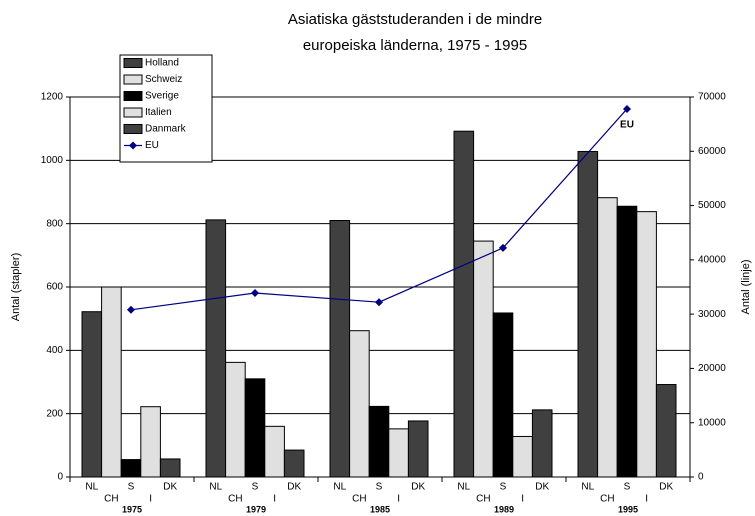 The width and height of the screenshot is (755, 516). I want to click on y2-tick-label: 30000, so click(712, 314).